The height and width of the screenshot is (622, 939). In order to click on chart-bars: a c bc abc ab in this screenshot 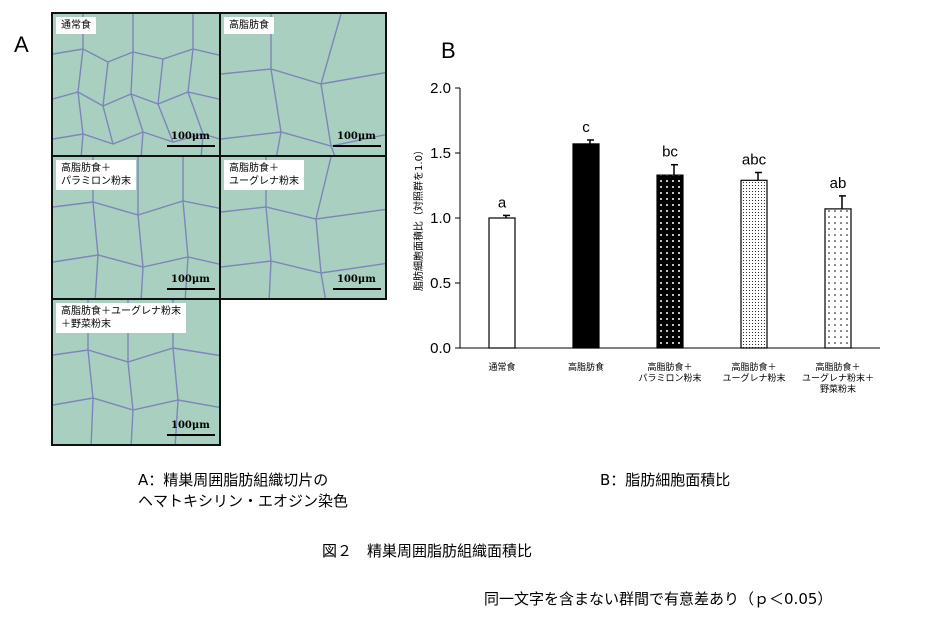, I will do `click(670, 234)`.